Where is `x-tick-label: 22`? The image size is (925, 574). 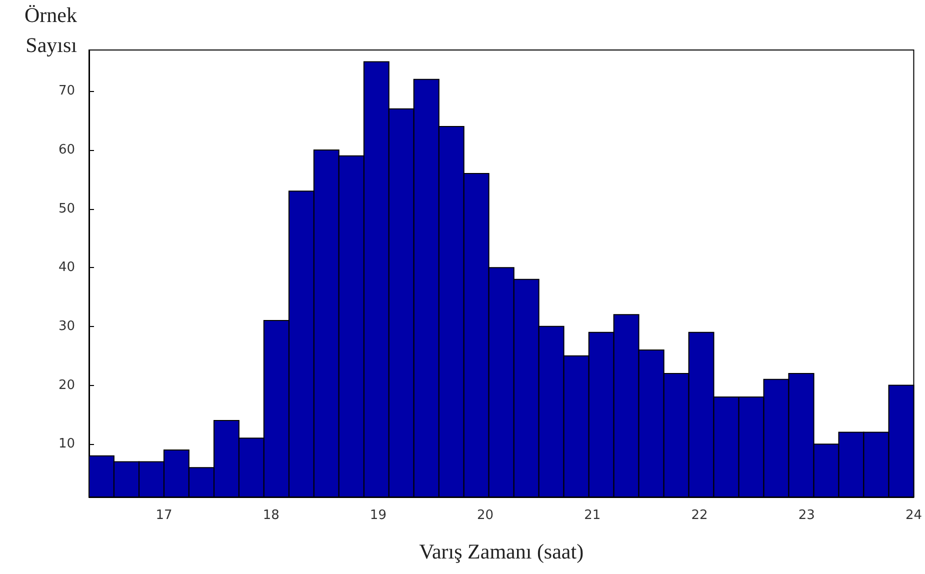 x-tick-label: 22 is located at coordinates (699, 515).